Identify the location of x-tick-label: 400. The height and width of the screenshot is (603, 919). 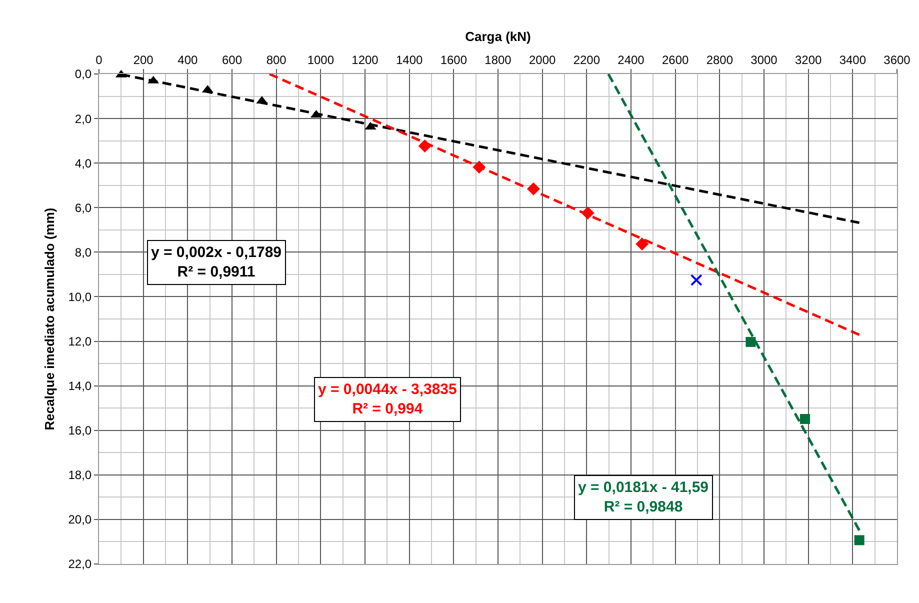
(188, 60).